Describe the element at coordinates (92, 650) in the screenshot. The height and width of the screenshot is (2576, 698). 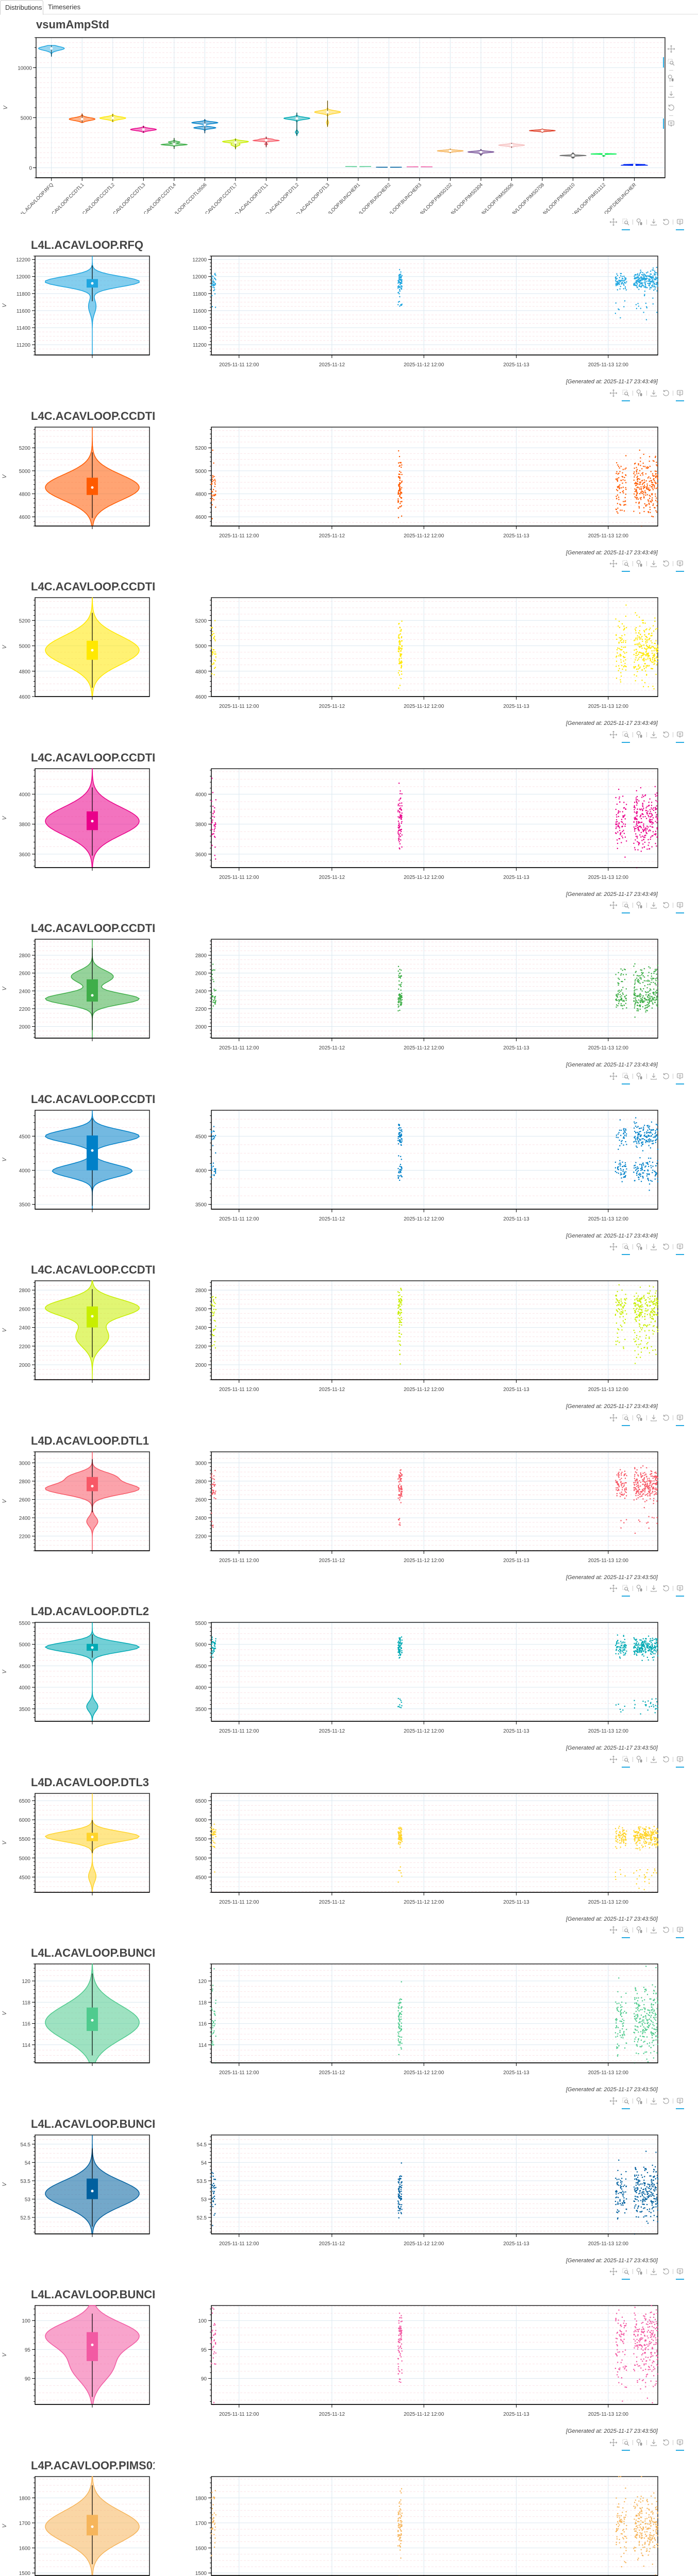
I see `violin-median-dot` at that location.